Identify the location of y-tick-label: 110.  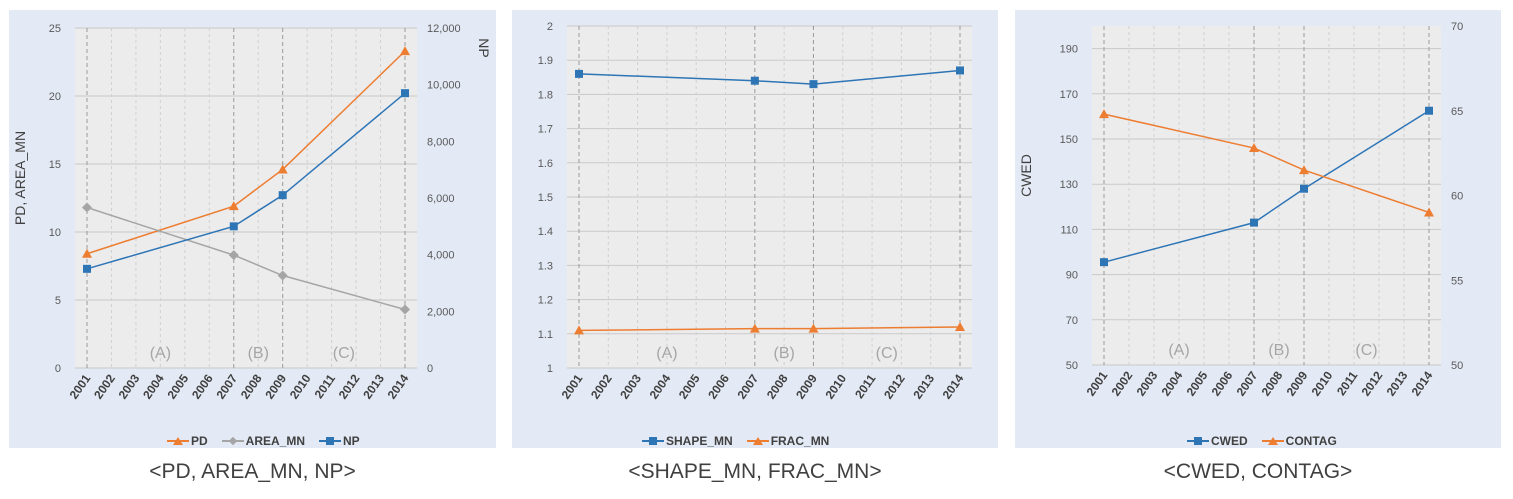
(1069, 230).